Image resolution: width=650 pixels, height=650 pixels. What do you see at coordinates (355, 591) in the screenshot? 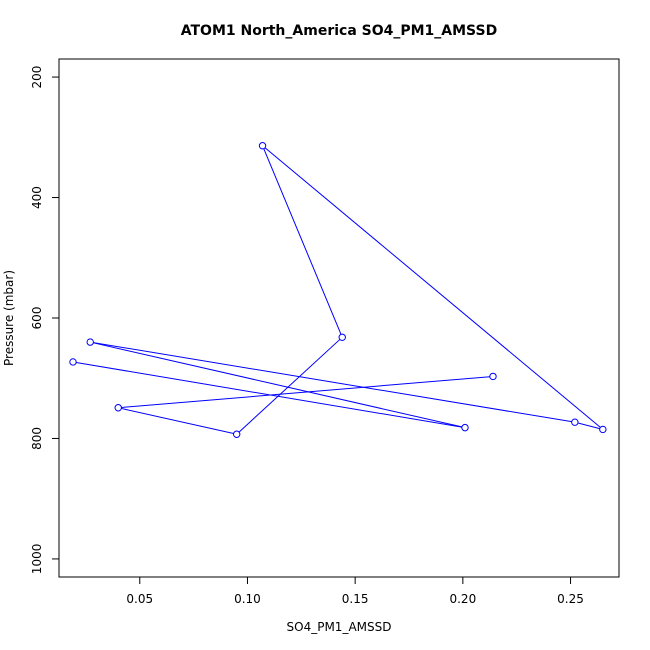
I see `x-axis: 0.05 0.10 0.15 0.20 0.25` at bounding box center [355, 591].